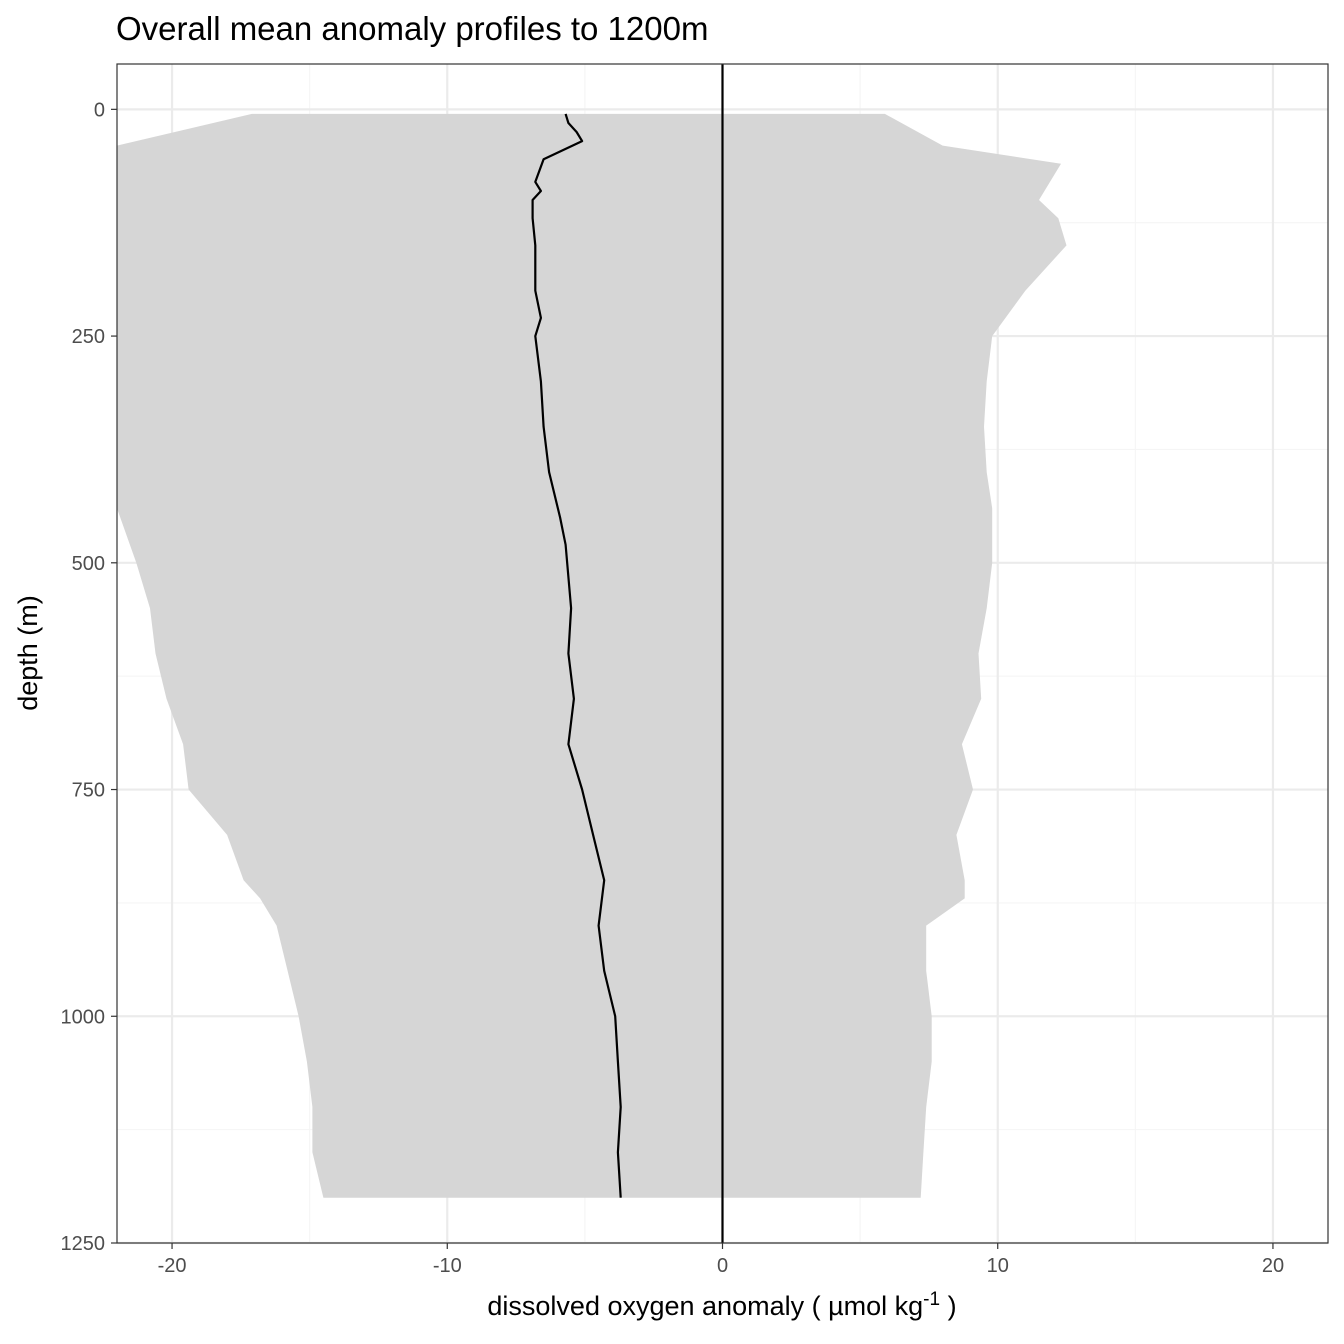  What do you see at coordinates (172, 1266) in the screenshot?
I see `x-tick-label: -20` at bounding box center [172, 1266].